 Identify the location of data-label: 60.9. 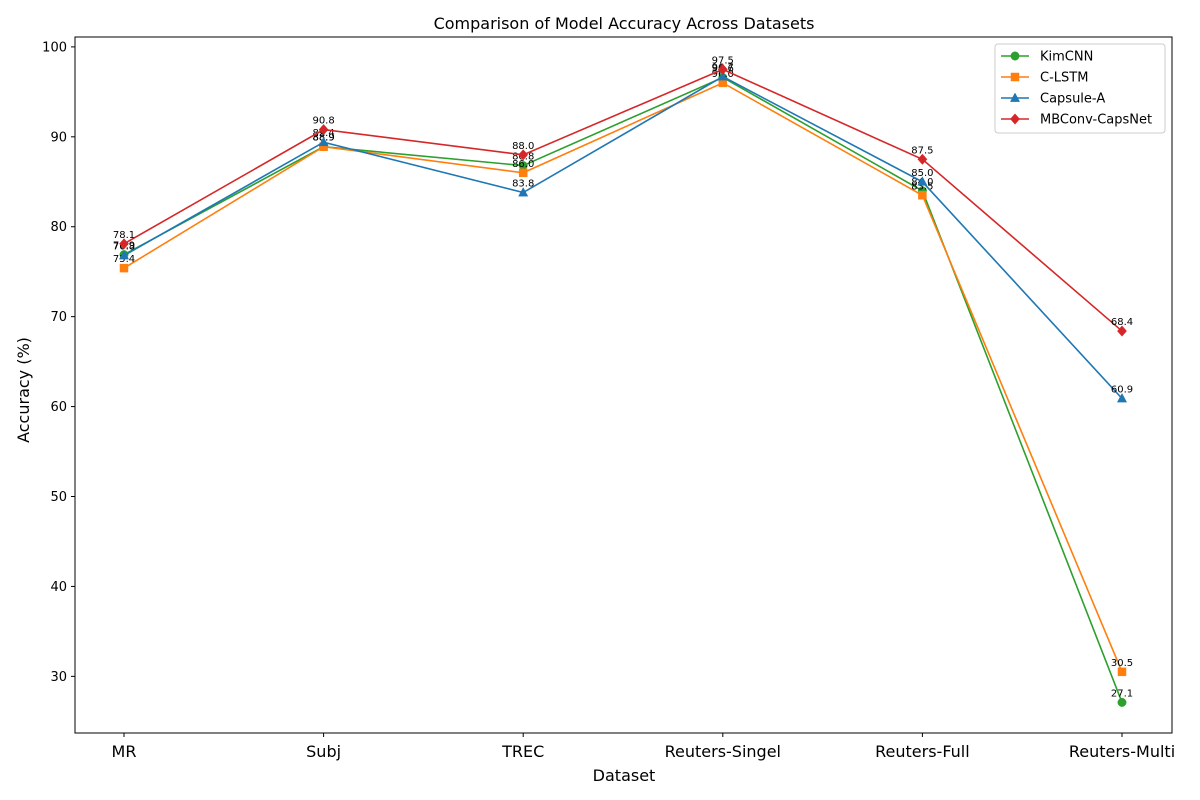
(1122, 389).